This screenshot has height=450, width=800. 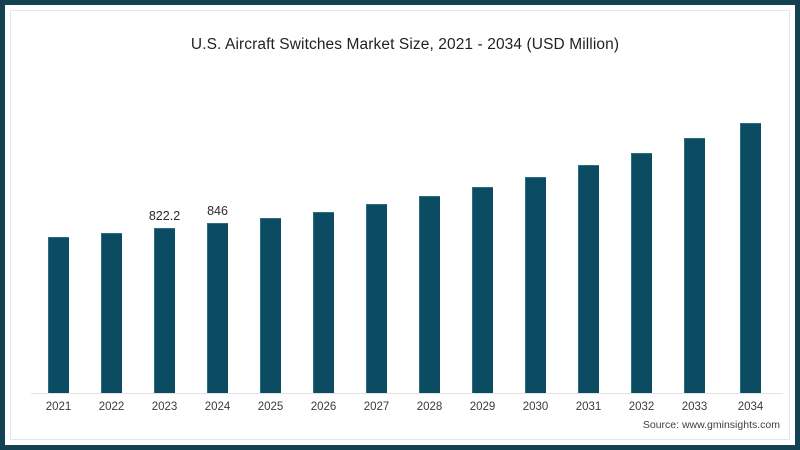 I want to click on source-caption: Source: www.gminsights.com, so click(x=711, y=425).